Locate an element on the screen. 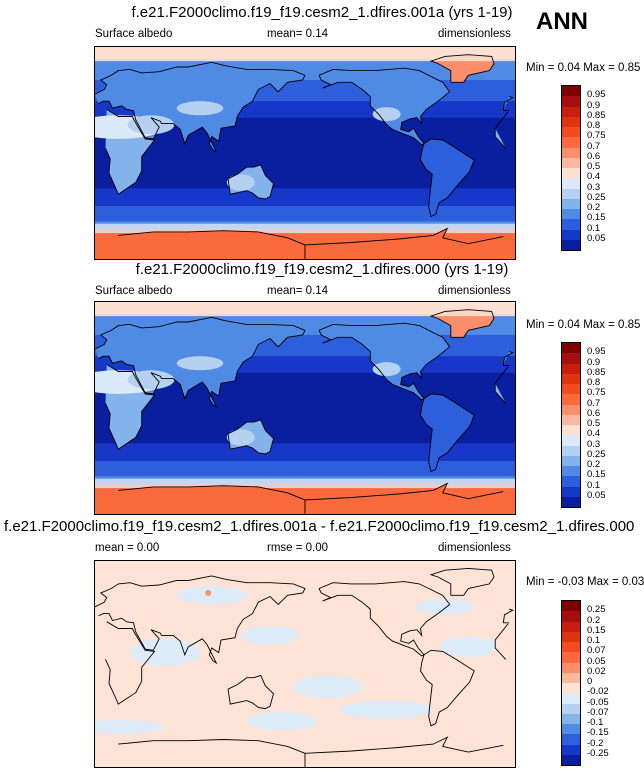 The height and width of the screenshot is (775, 644). panel1-mean-label: mean= 0.14 is located at coordinates (298, 34).